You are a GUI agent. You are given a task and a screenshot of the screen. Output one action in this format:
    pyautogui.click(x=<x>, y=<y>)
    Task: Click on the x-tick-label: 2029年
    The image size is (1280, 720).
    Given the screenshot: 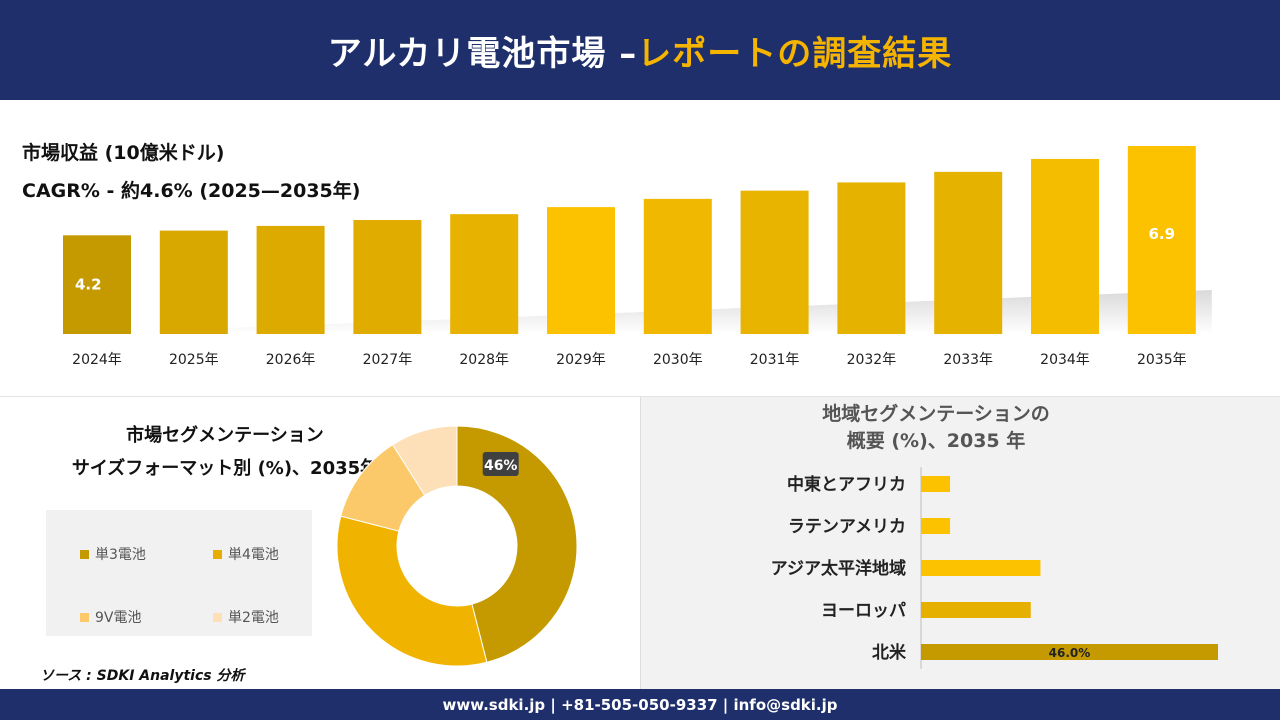 What is the action you would take?
    pyautogui.click(x=581, y=360)
    